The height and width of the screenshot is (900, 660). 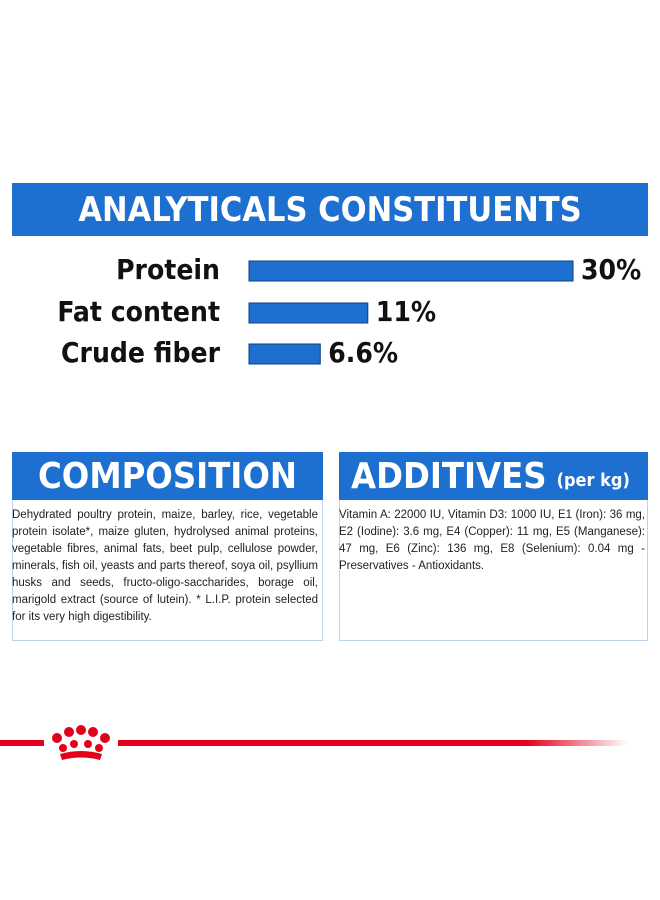 I want to click on chart-title: ANALYTICALS CONSTITUENTS, so click(x=330, y=209).